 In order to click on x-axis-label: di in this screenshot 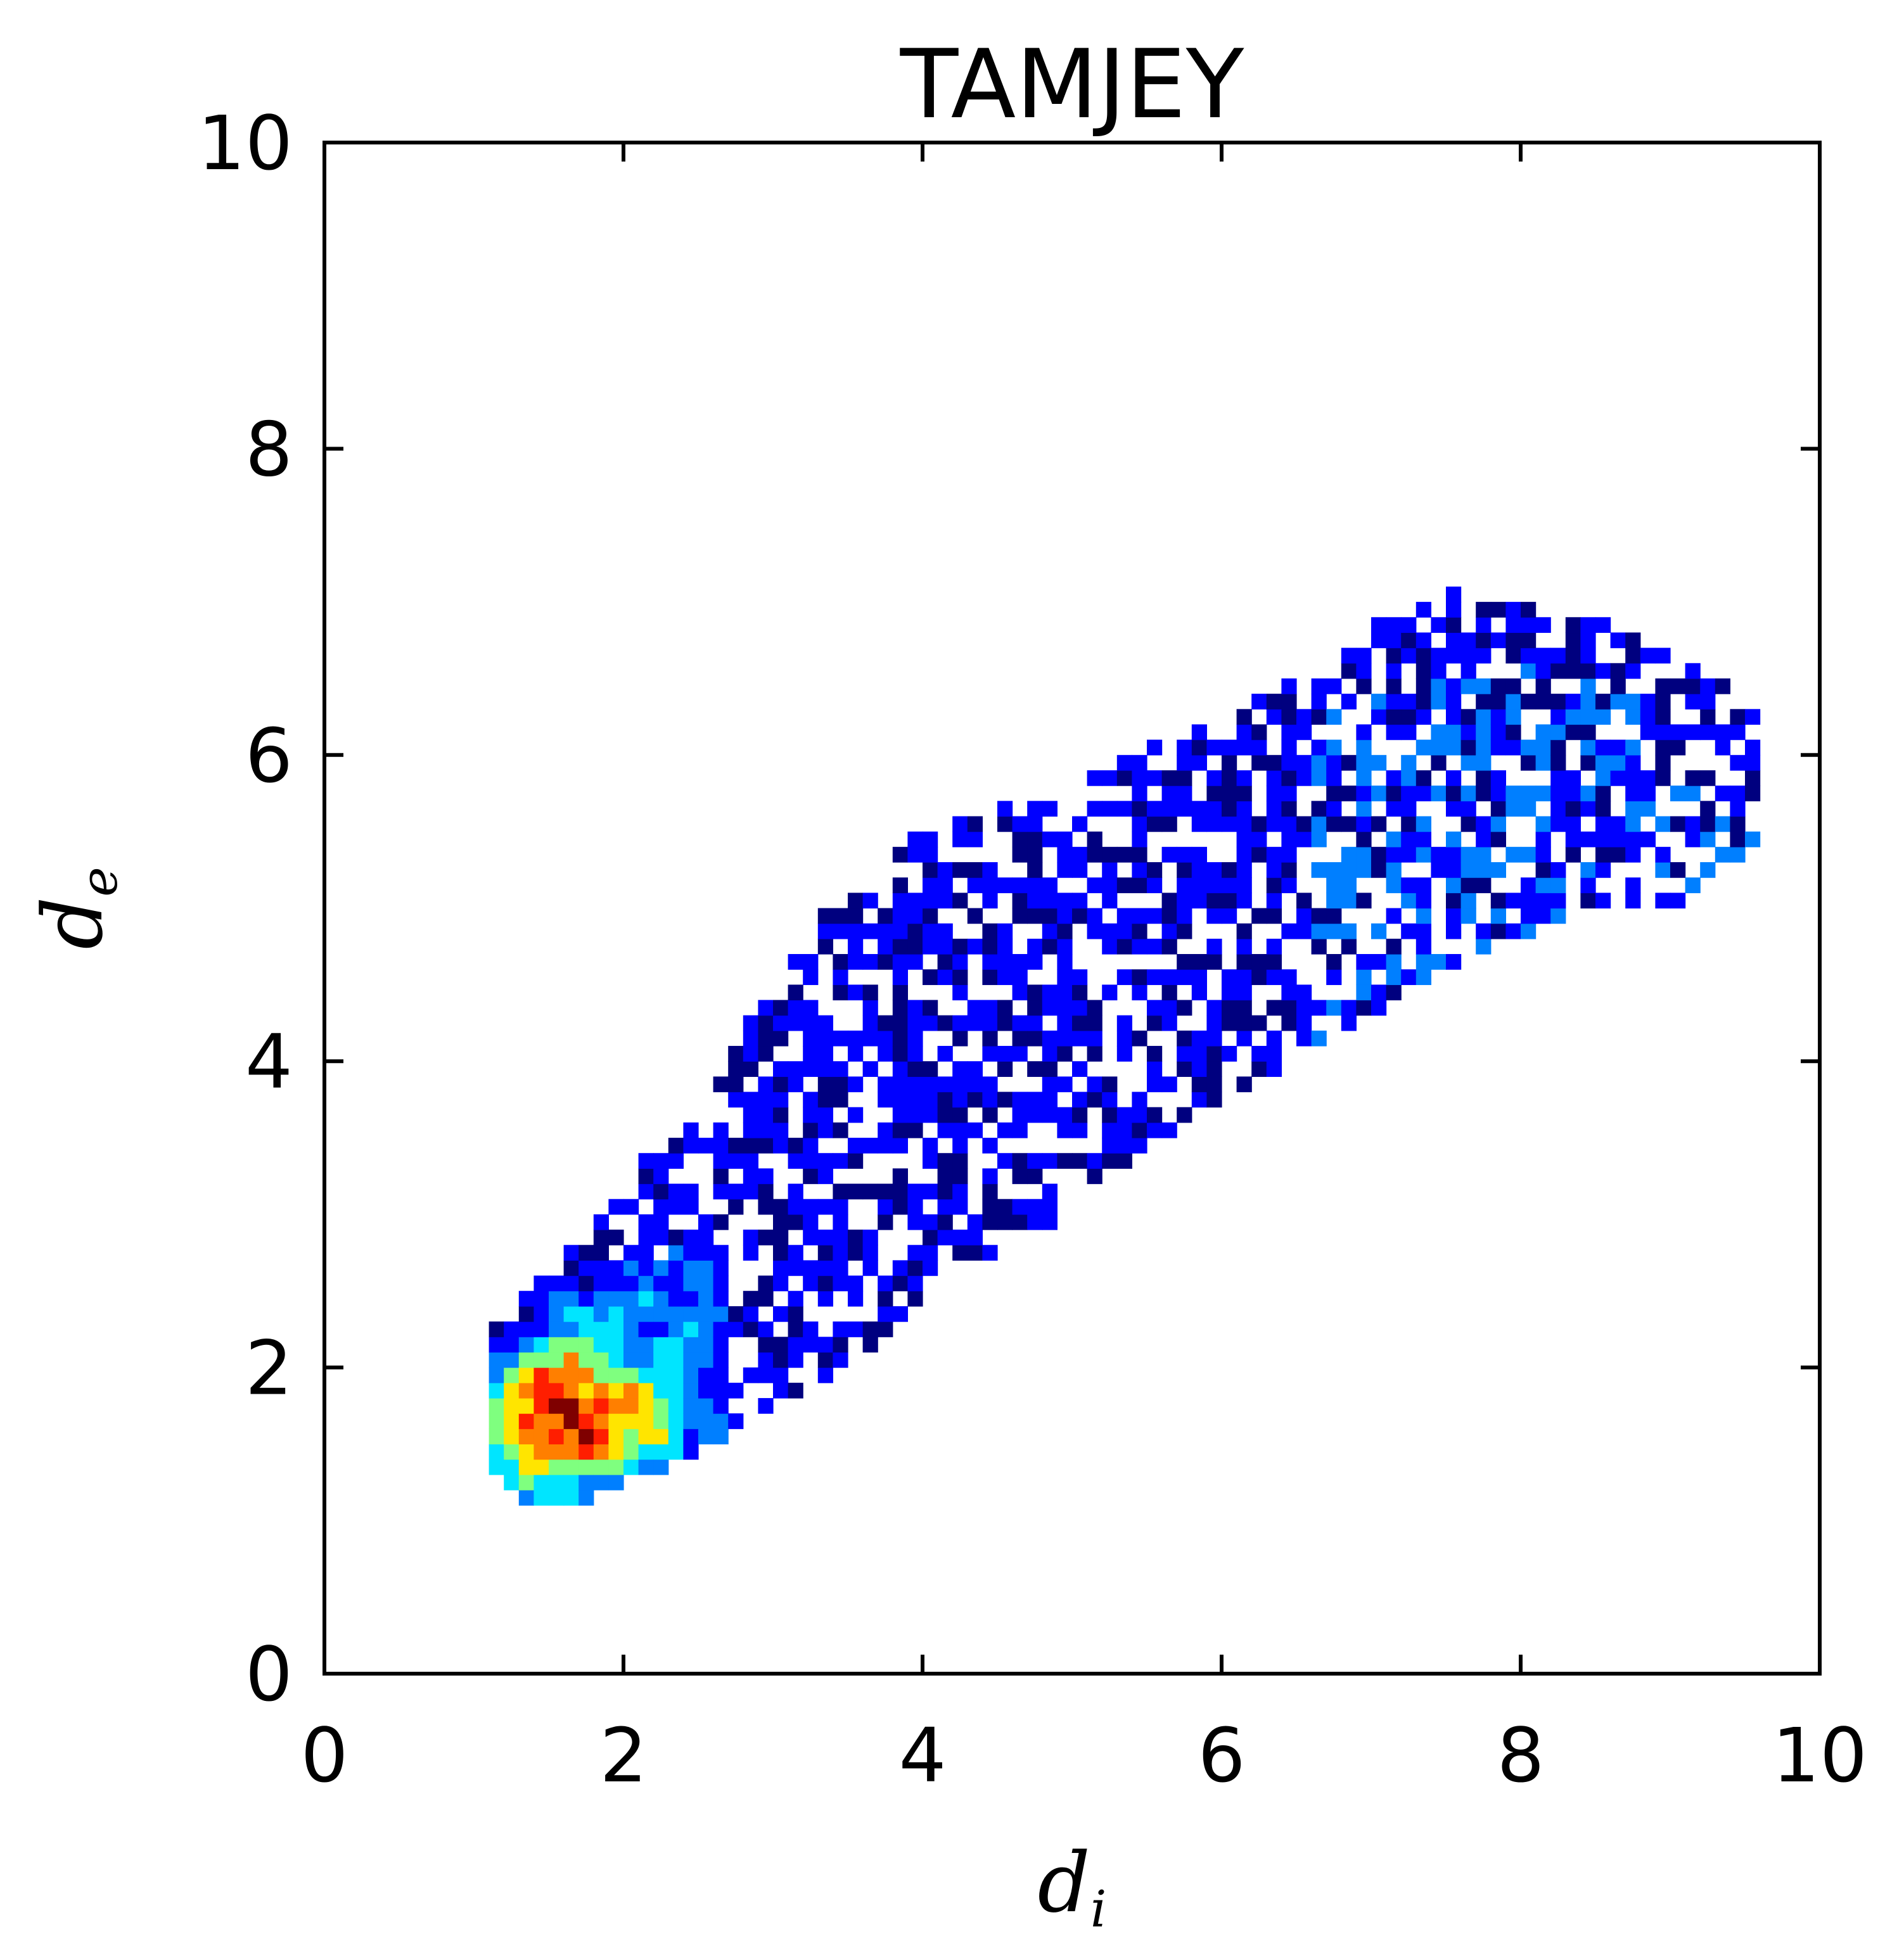, I will do `click(1072, 1886)`.